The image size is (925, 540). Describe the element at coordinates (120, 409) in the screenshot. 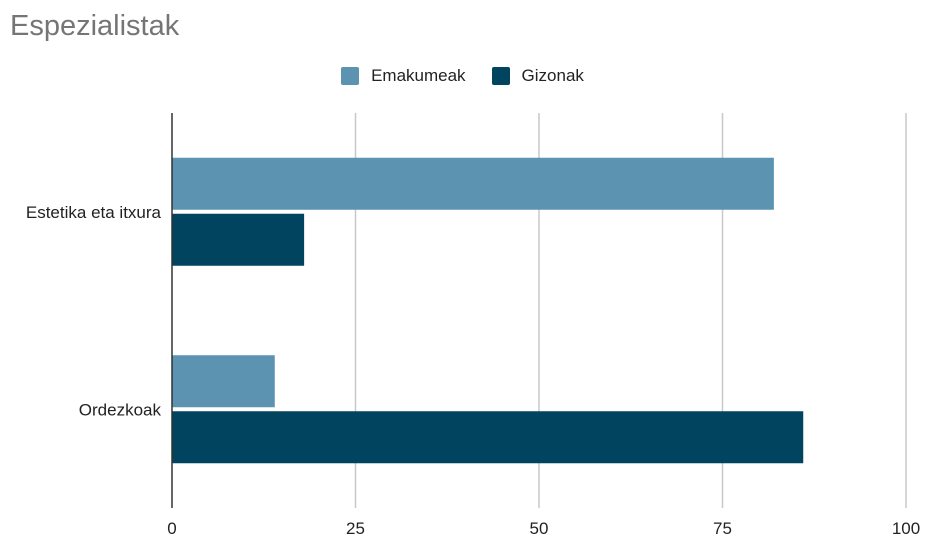

I see `y-category-label: Ordezkoak` at that location.